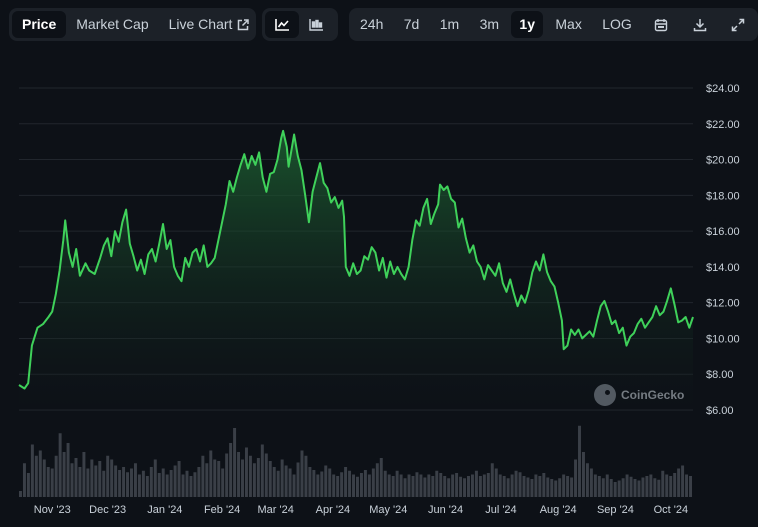 The image size is (758, 527). Describe the element at coordinates (371, 24) in the screenshot. I see `range-24h-button: 24h` at that location.